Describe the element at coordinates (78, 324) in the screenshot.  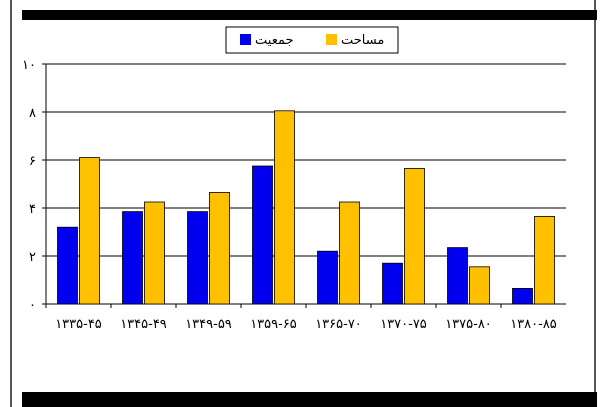
I see `x-tick-label-0: ۱۳۳۵-۴۵` at that location.